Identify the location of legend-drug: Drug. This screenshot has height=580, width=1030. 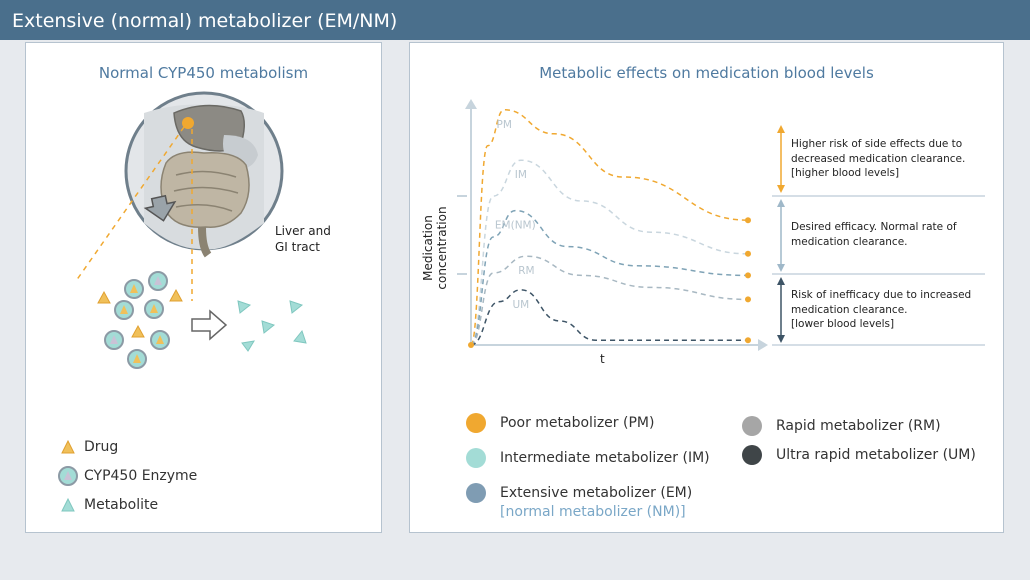
(101, 447).